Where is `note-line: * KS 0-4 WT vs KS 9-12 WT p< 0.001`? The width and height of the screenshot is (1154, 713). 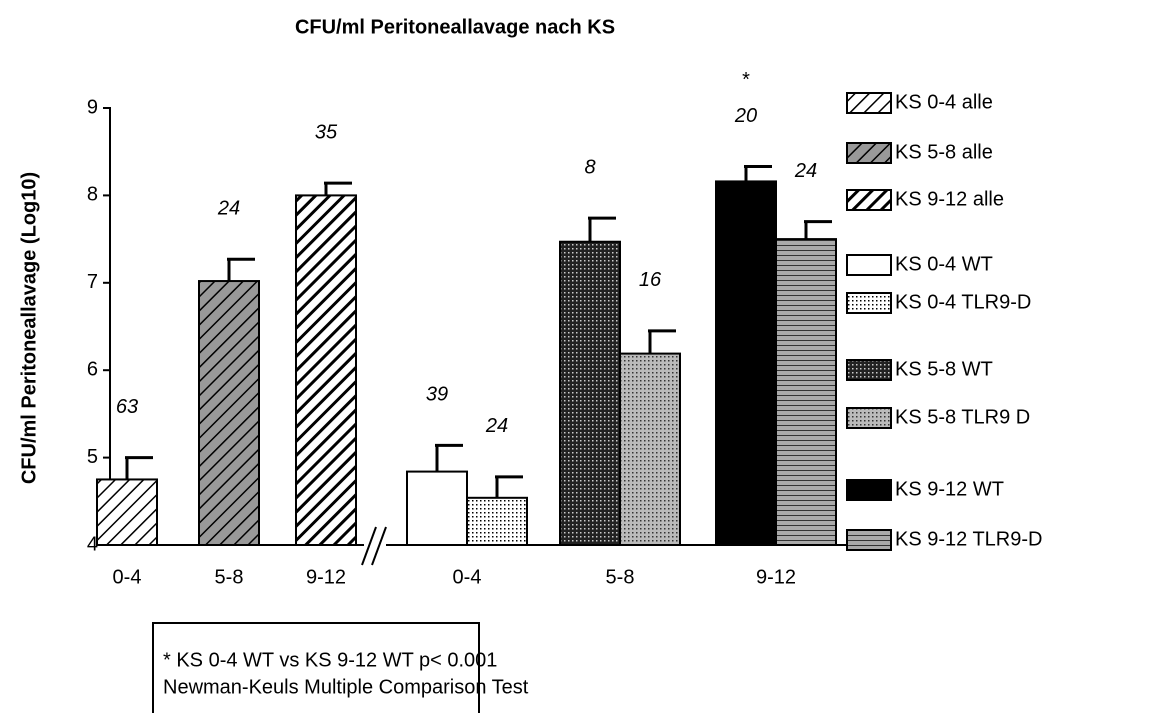
note-line: * KS 0-4 WT vs KS 9-12 WT p< 0.001 is located at coordinates (330, 660).